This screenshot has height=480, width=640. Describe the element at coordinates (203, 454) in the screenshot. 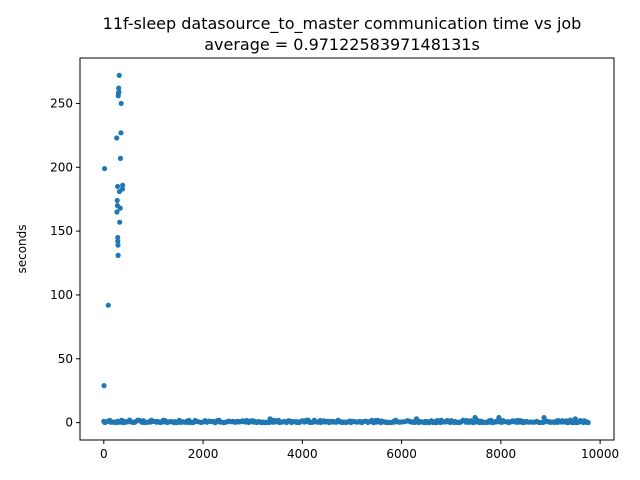

I see `x-tick-label: 2000` at that location.